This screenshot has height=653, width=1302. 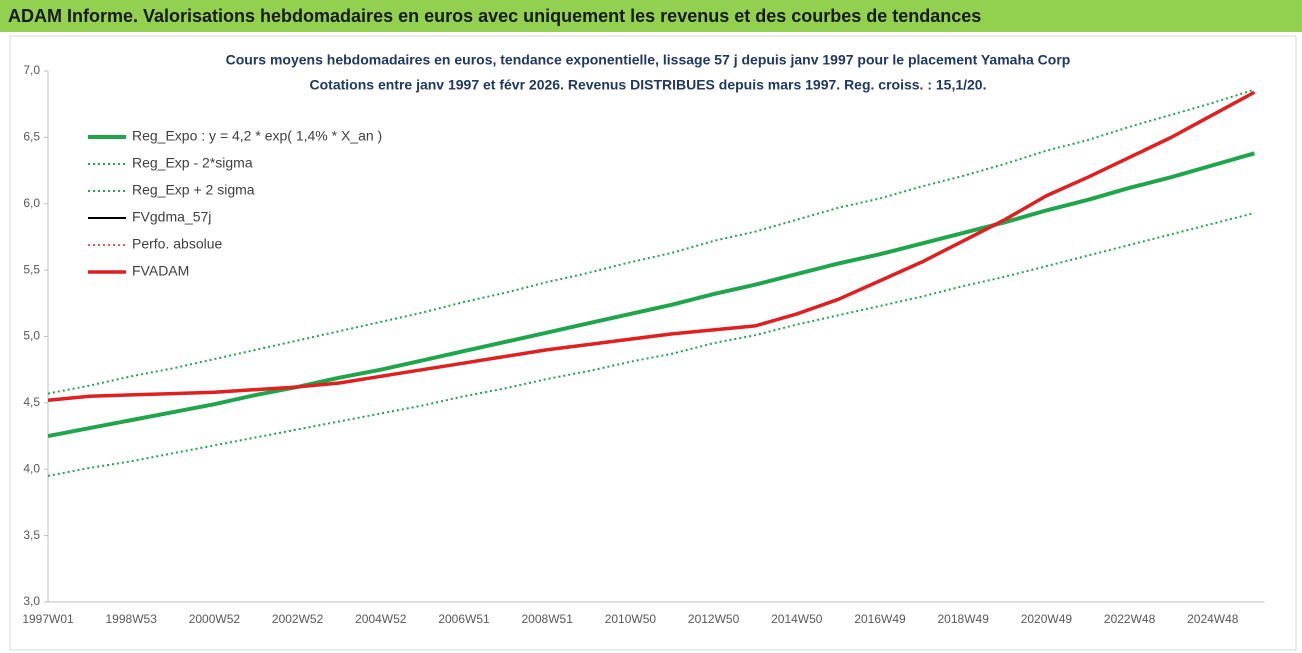 What do you see at coordinates (714, 619) in the screenshot?
I see `x-tick-label: 2012W50` at bounding box center [714, 619].